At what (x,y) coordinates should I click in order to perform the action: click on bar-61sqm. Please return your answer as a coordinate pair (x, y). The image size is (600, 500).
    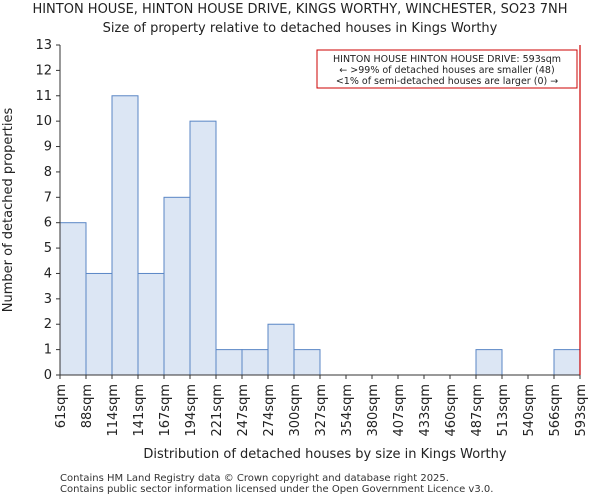
    Looking at the image, I should click on (73, 299).